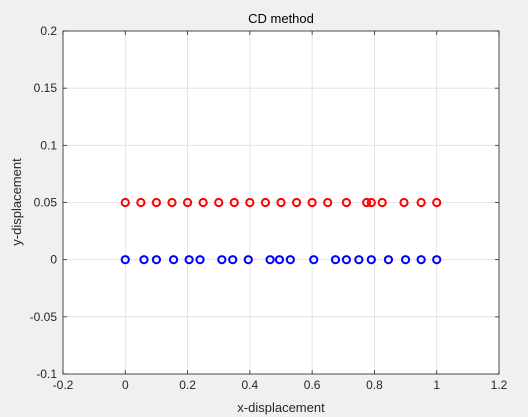 This screenshot has width=528, height=417. Describe the element at coordinates (46, 203) in the screenshot. I see `y-tick-label: 0.05` at that location.